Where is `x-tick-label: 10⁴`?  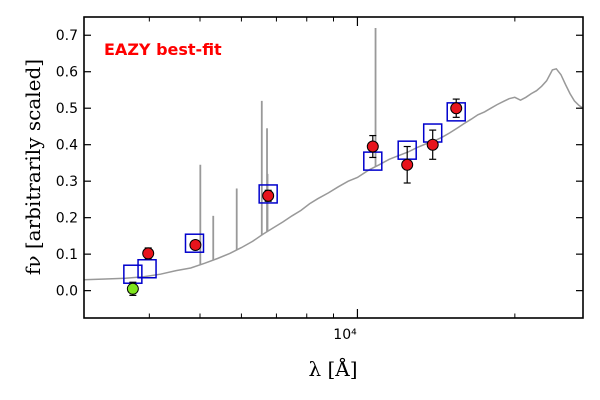
x-tick-label: 10⁴ is located at coordinates (345, 335).